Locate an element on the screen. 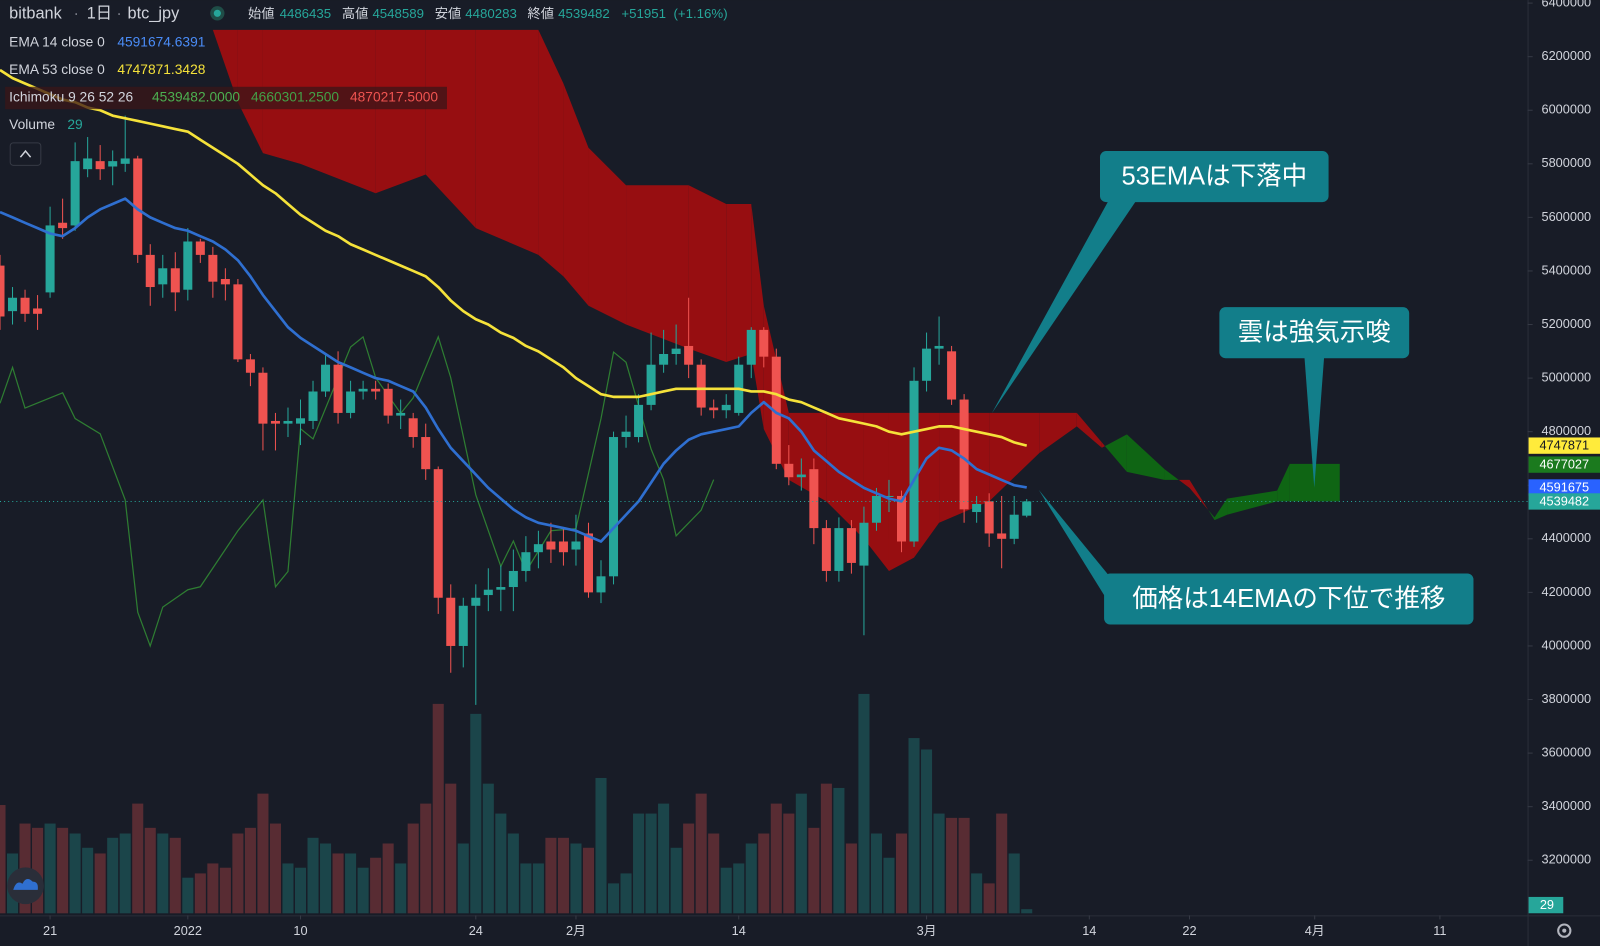 This screenshot has width=1600, height=946. symbol: btc_jpy is located at coordinates (154, 14).